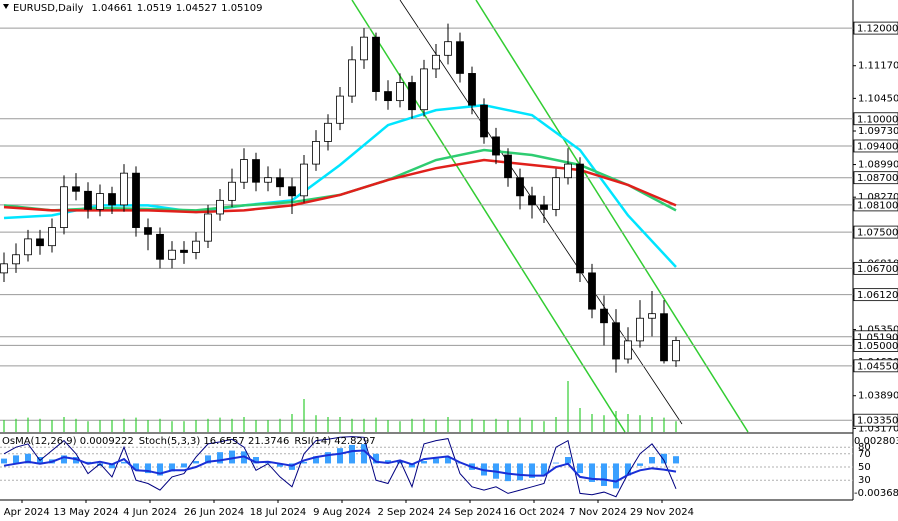  I want to click on x-tick-label: 2 Sep 2024, so click(405, 512).